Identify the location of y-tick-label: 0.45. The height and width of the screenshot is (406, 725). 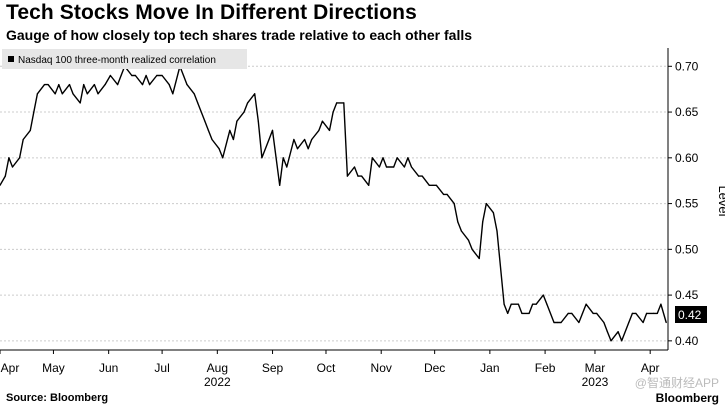
(687, 295).